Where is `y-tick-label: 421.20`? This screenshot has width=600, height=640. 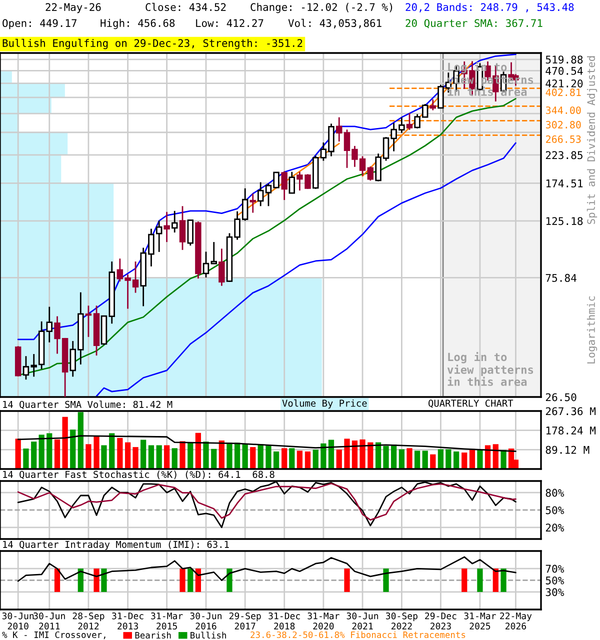 y-tick-label: 421.20 is located at coordinates (564, 83).